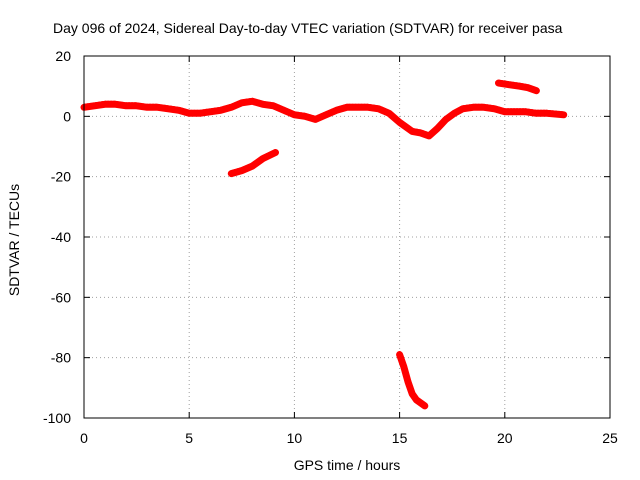 The width and height of the screenshot is (640, 480). I want to click on series-marks-segment-19.7-21.5h, so click(517, 85).